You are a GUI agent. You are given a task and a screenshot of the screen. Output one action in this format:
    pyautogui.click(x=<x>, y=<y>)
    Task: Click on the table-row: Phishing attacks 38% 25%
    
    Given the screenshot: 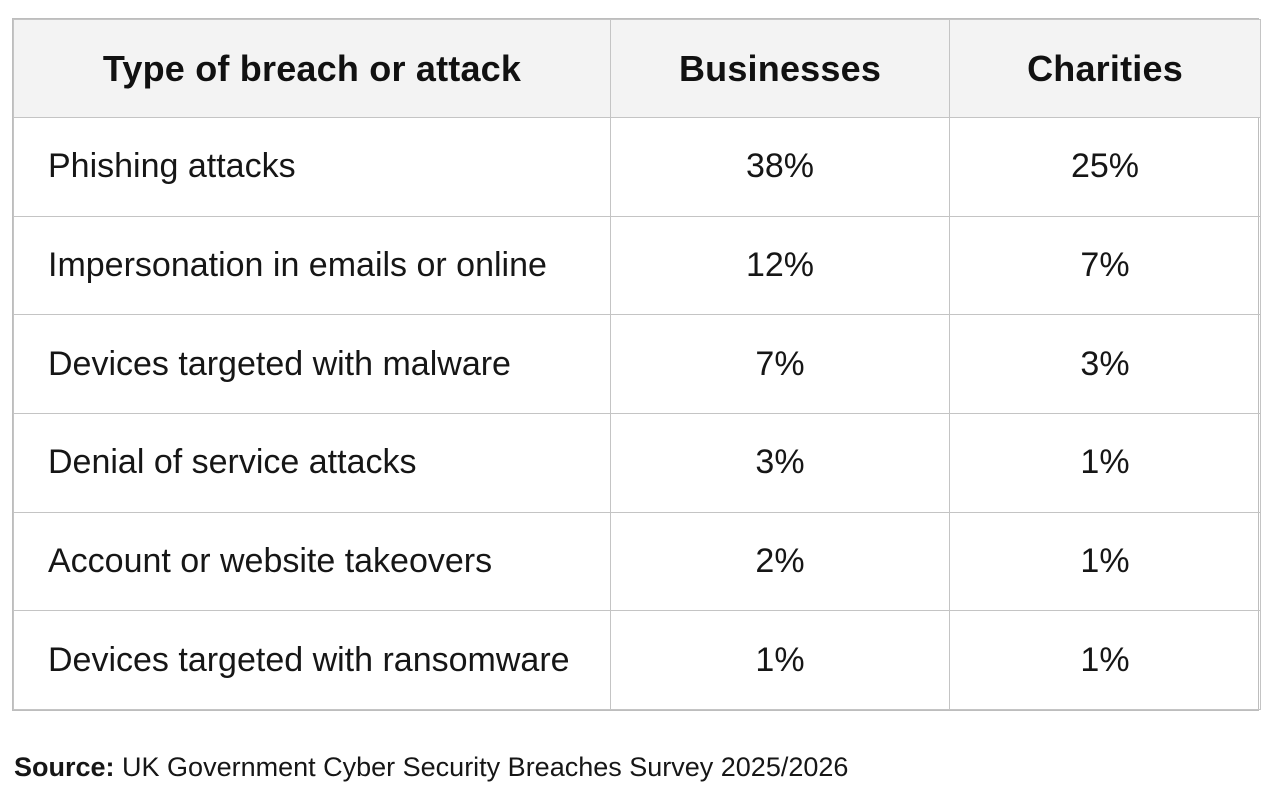 What is the action you would take?
    pyautogui.click(x=637, y=167)
    